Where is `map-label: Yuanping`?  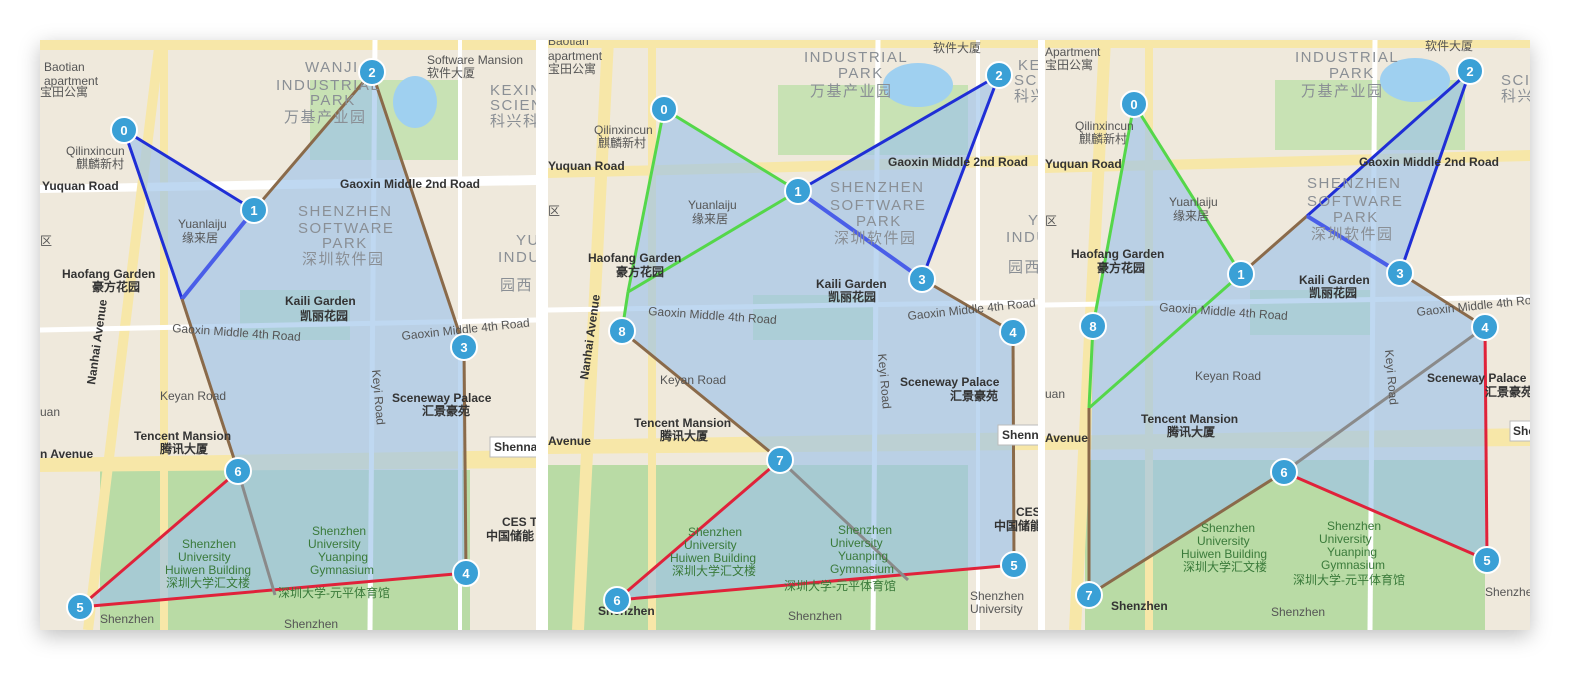 map-label: Yuanping is located at coordinates (343, 557).